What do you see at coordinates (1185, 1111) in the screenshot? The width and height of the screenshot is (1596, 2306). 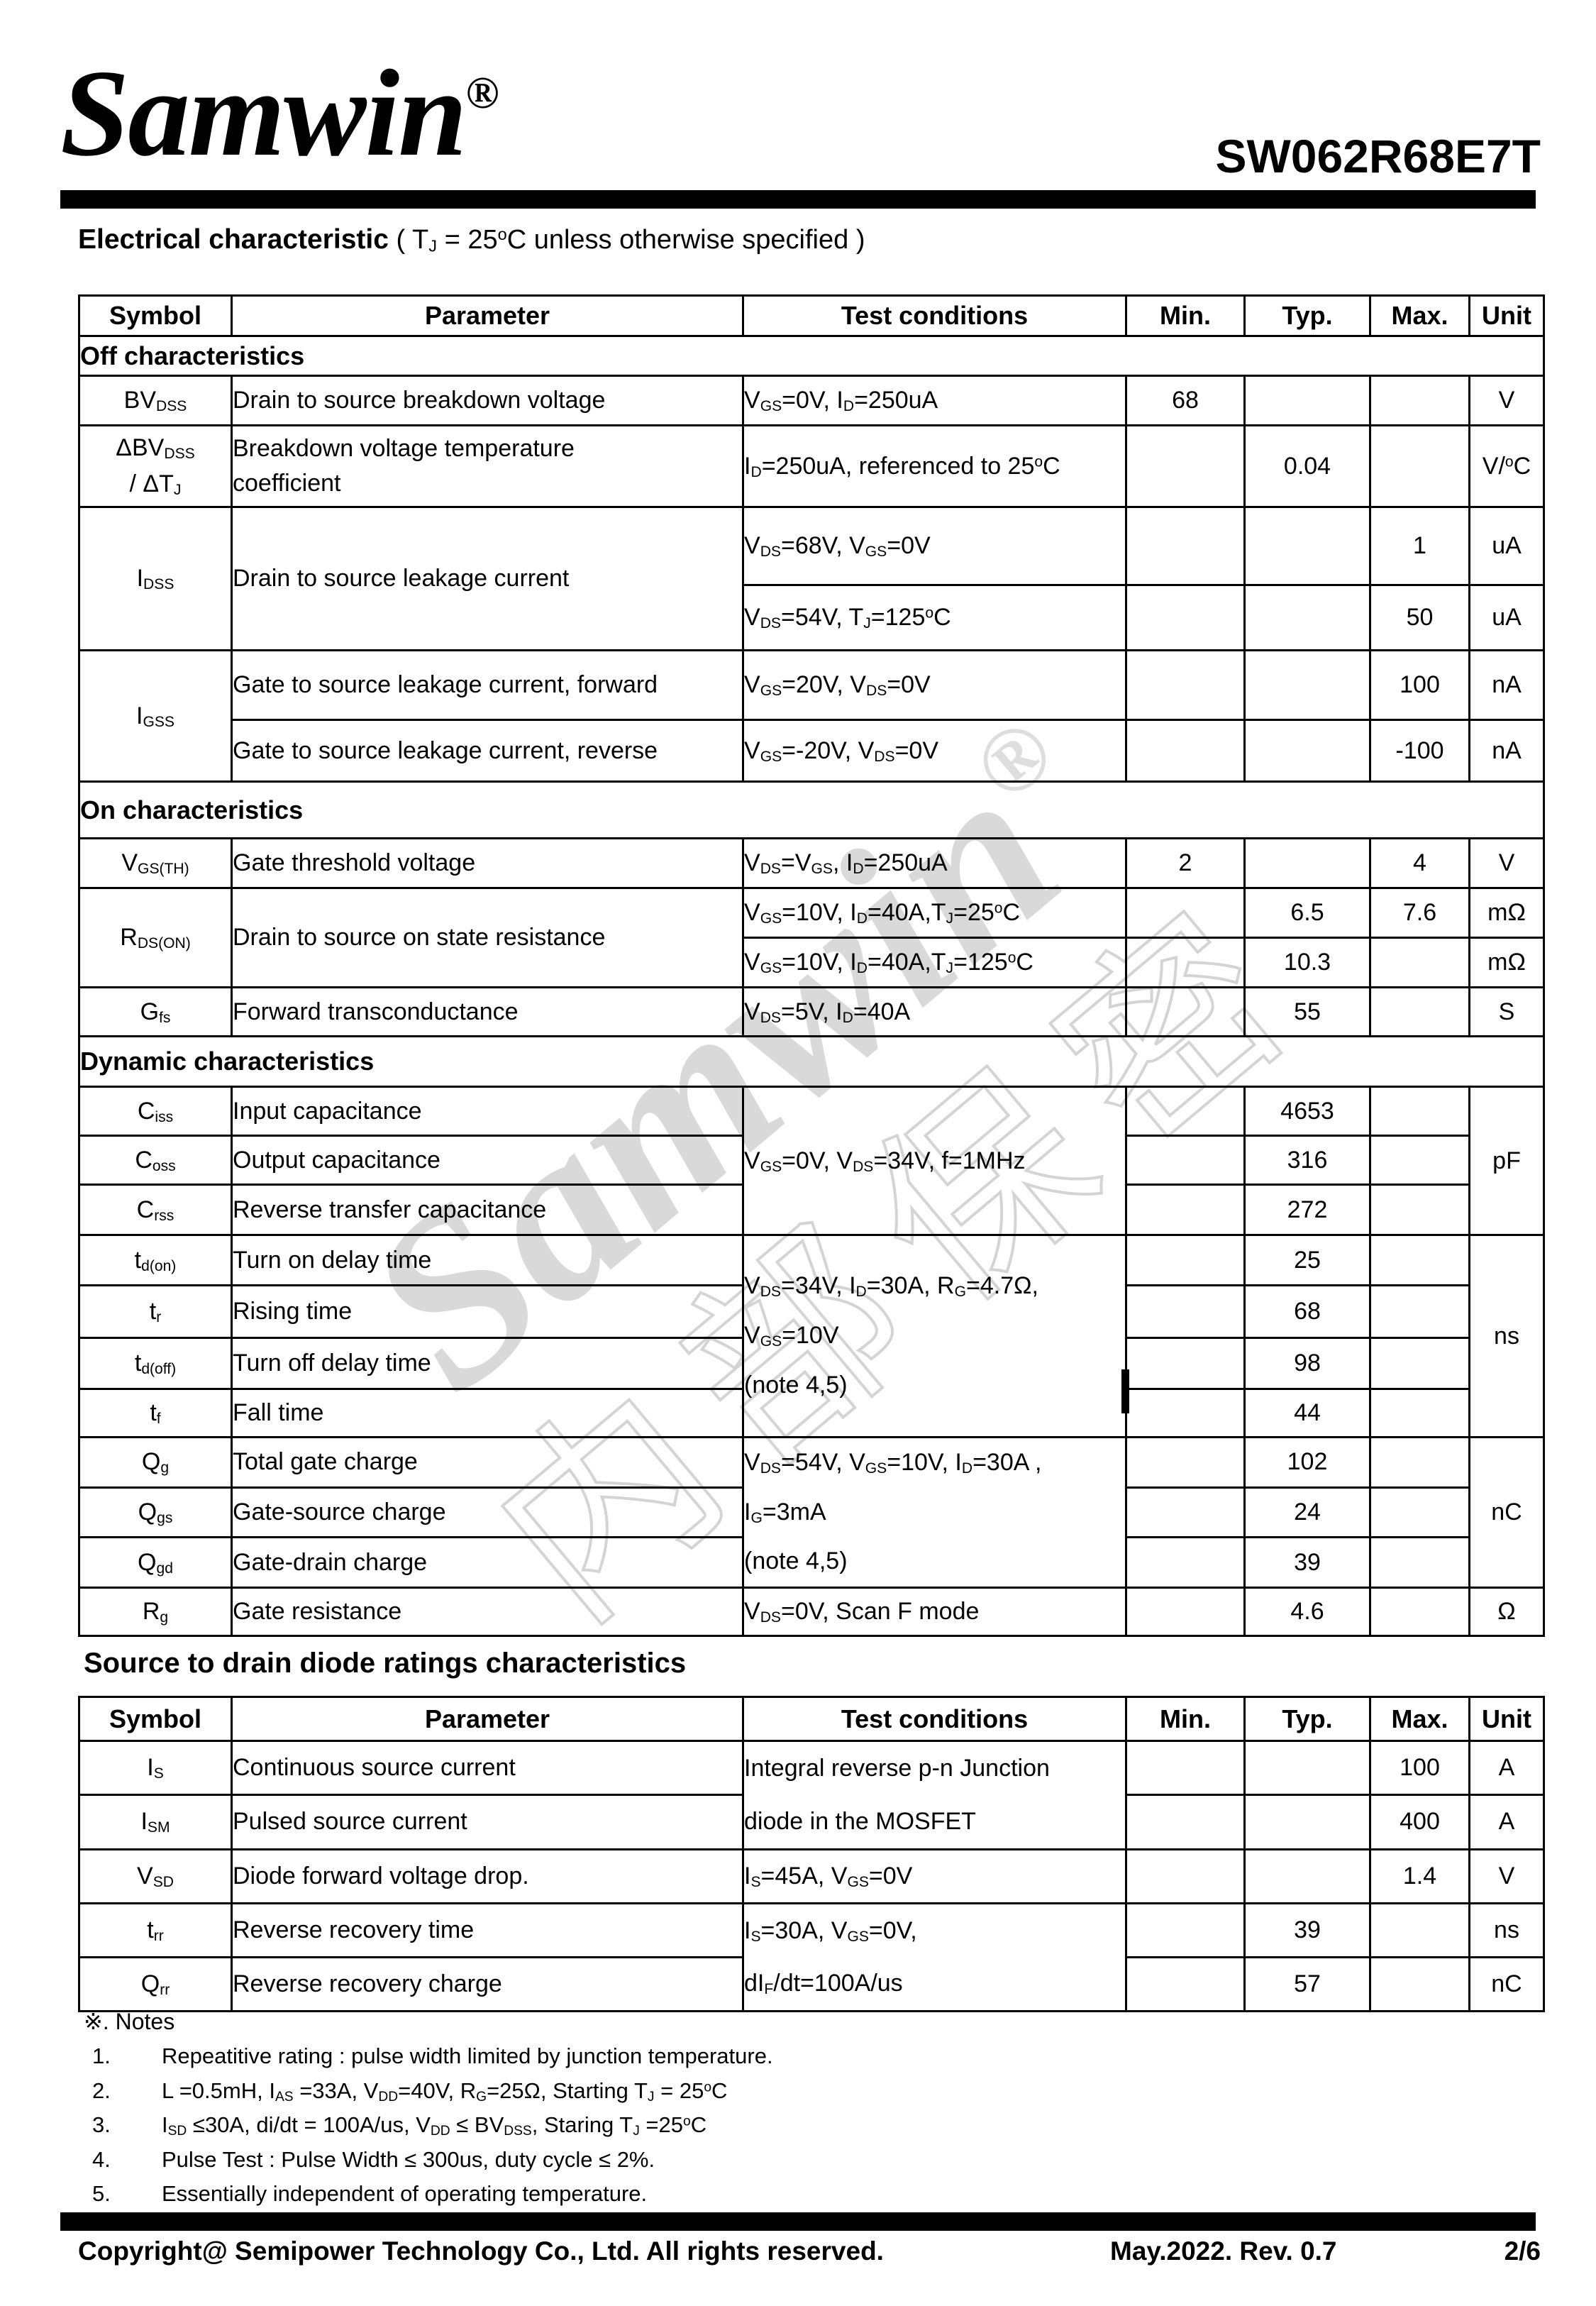 I see `t1-ciss-min` at bounding box center [1185, 1111].